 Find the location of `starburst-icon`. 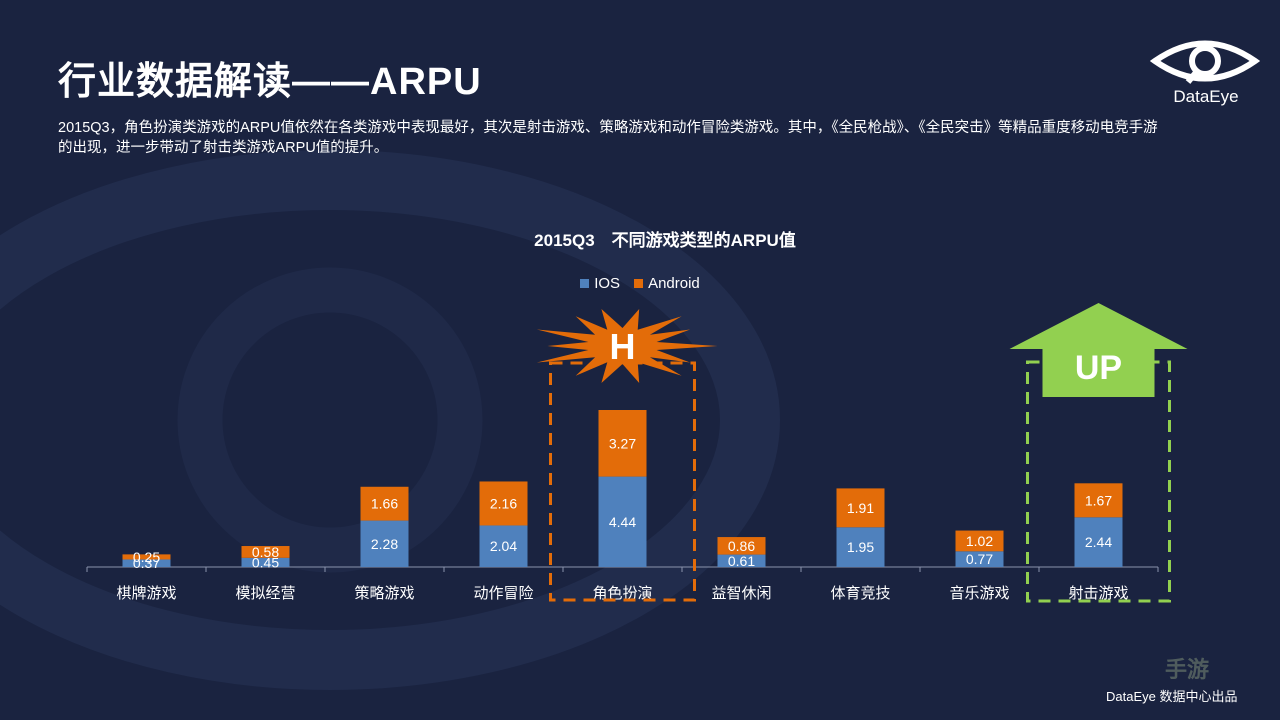

starburst-icon is located at coordinates (627, 346).